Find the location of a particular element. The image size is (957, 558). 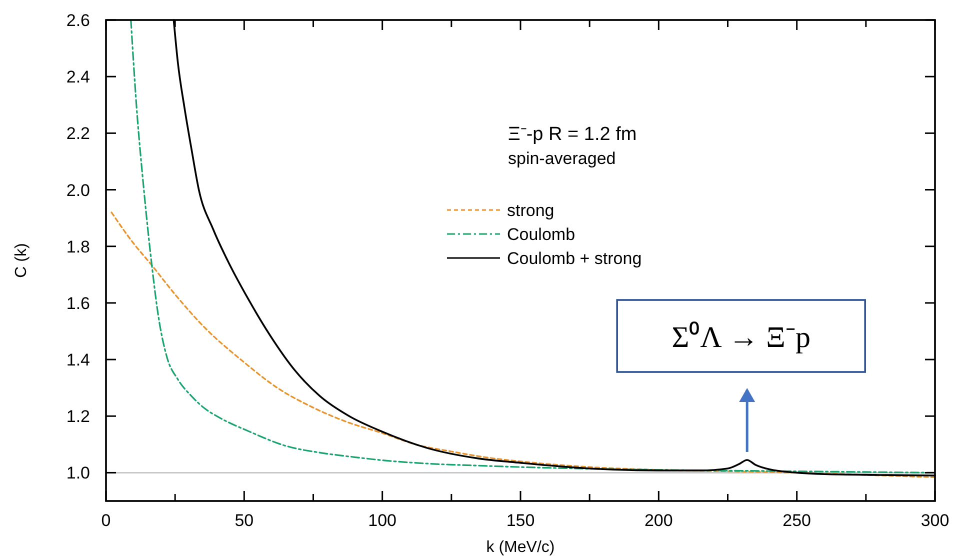

y-tick-label: 1.8 is located at coordinates (78, 246).